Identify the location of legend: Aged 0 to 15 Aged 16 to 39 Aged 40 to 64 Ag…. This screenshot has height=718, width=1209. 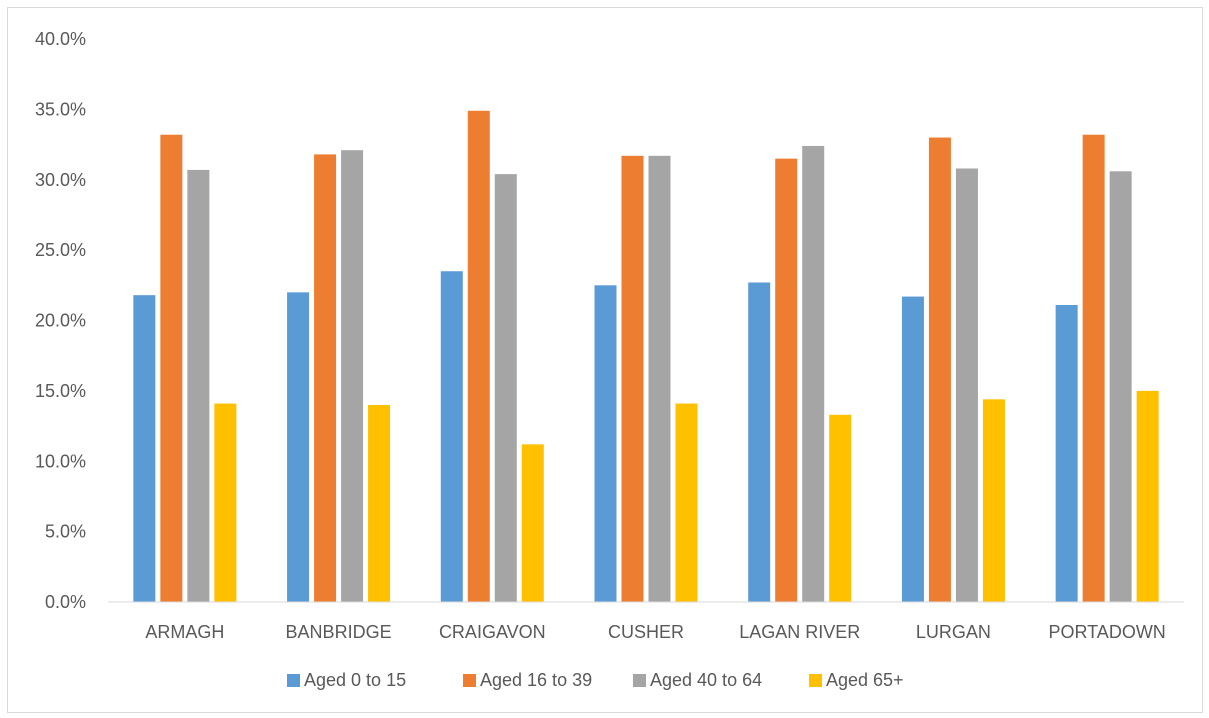
(595, 680).